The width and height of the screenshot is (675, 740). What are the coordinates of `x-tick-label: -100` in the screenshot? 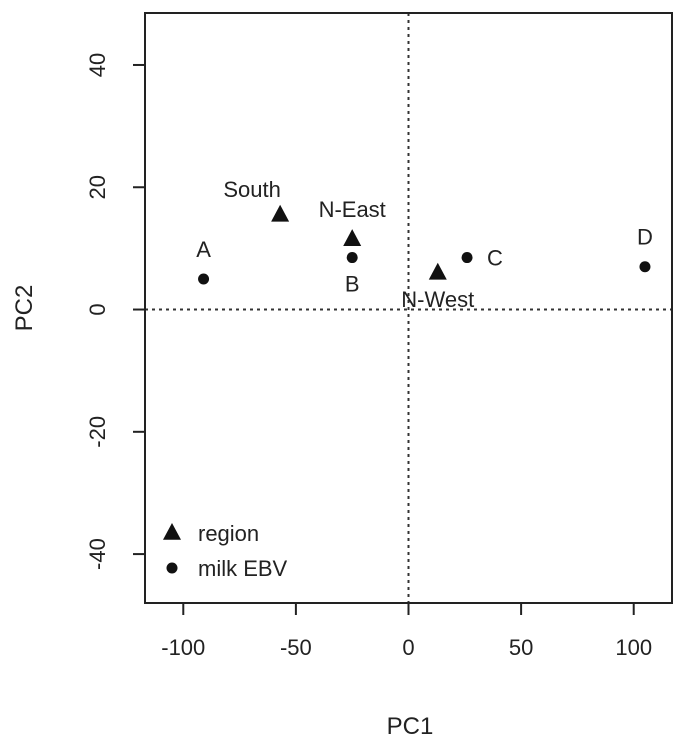 It's located at (183, 647).